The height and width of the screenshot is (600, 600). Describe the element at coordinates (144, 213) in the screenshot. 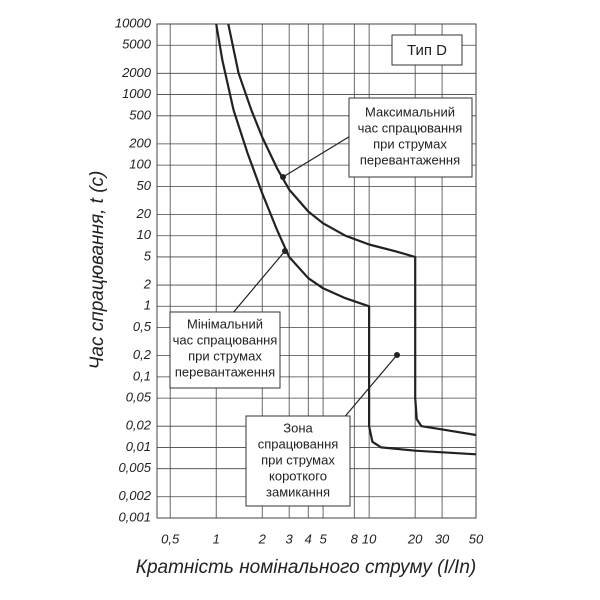

I see `y-tick-label: 20` at that location.